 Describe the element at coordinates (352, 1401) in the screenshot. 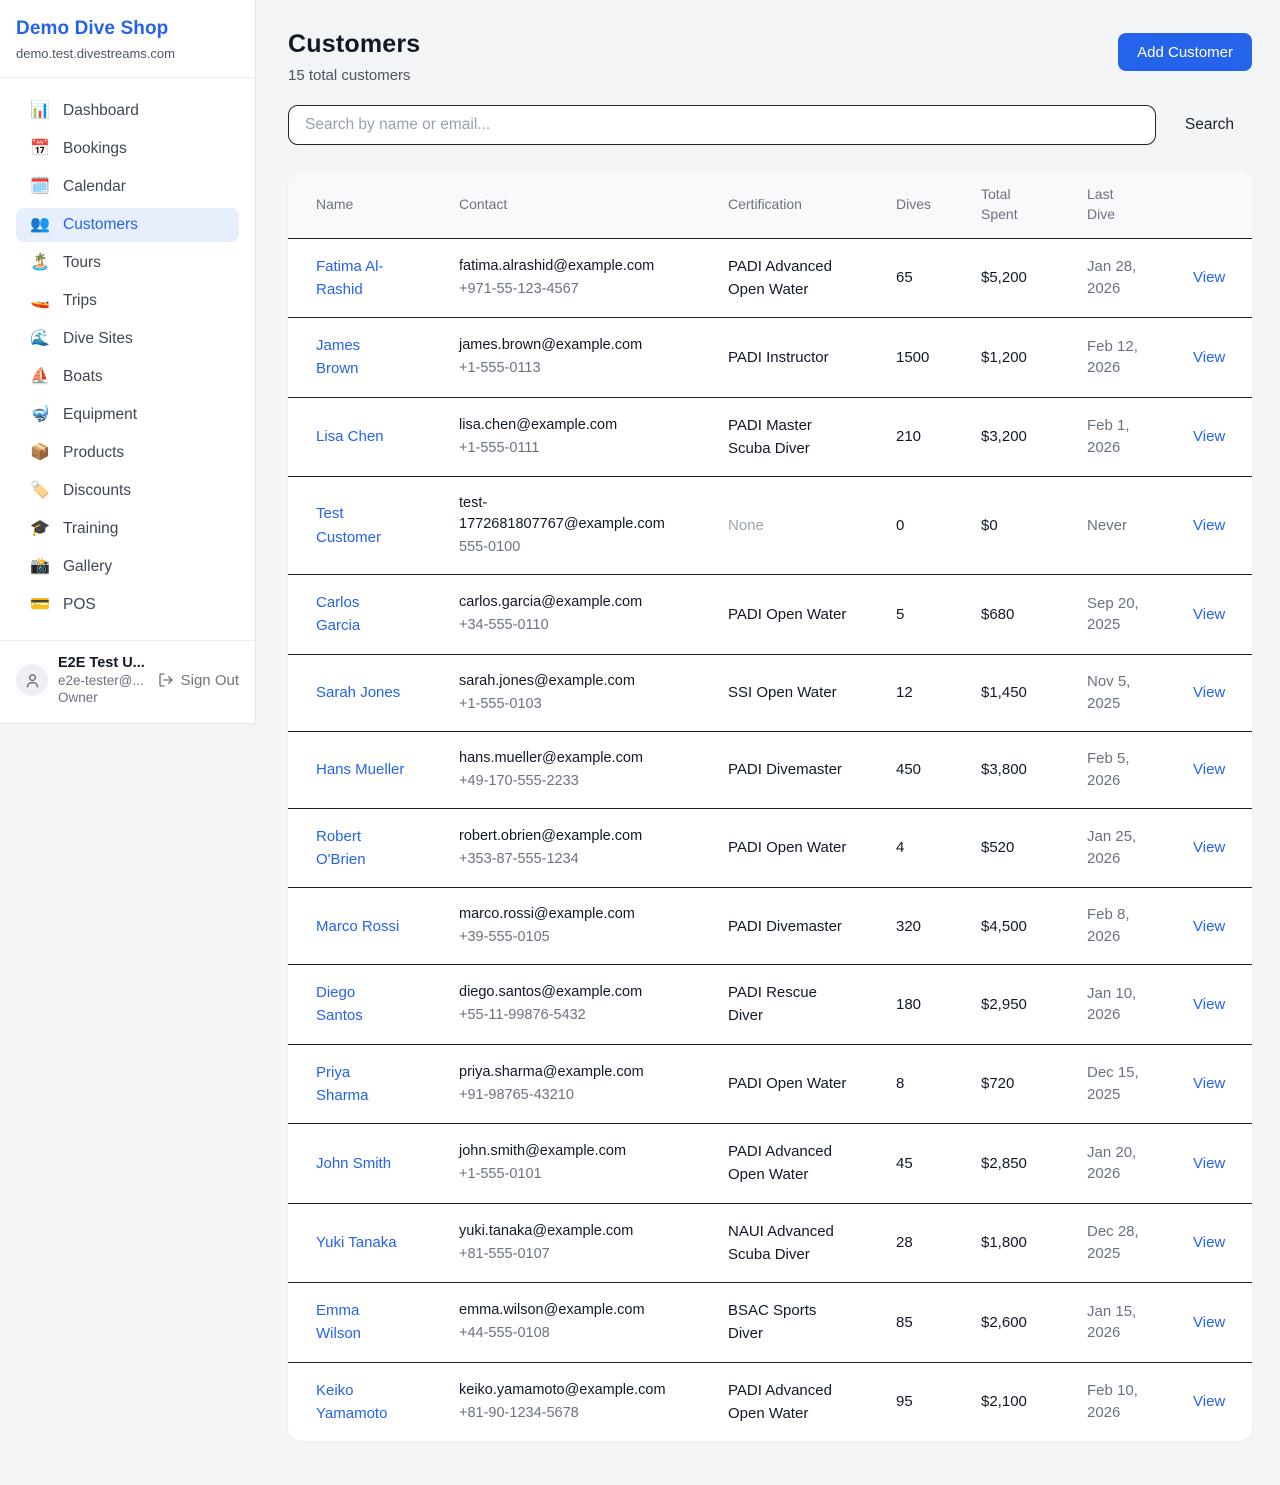

I see `customer-name-link: Keiko Yamamoto` at that location.